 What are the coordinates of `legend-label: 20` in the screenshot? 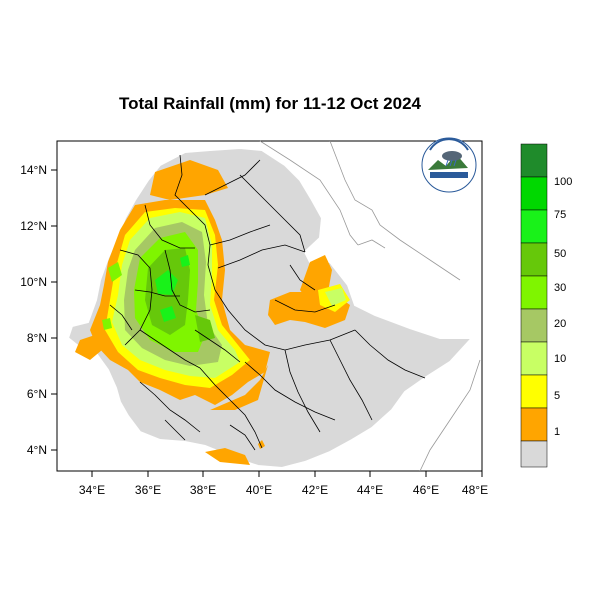 It's located at (560, 324).